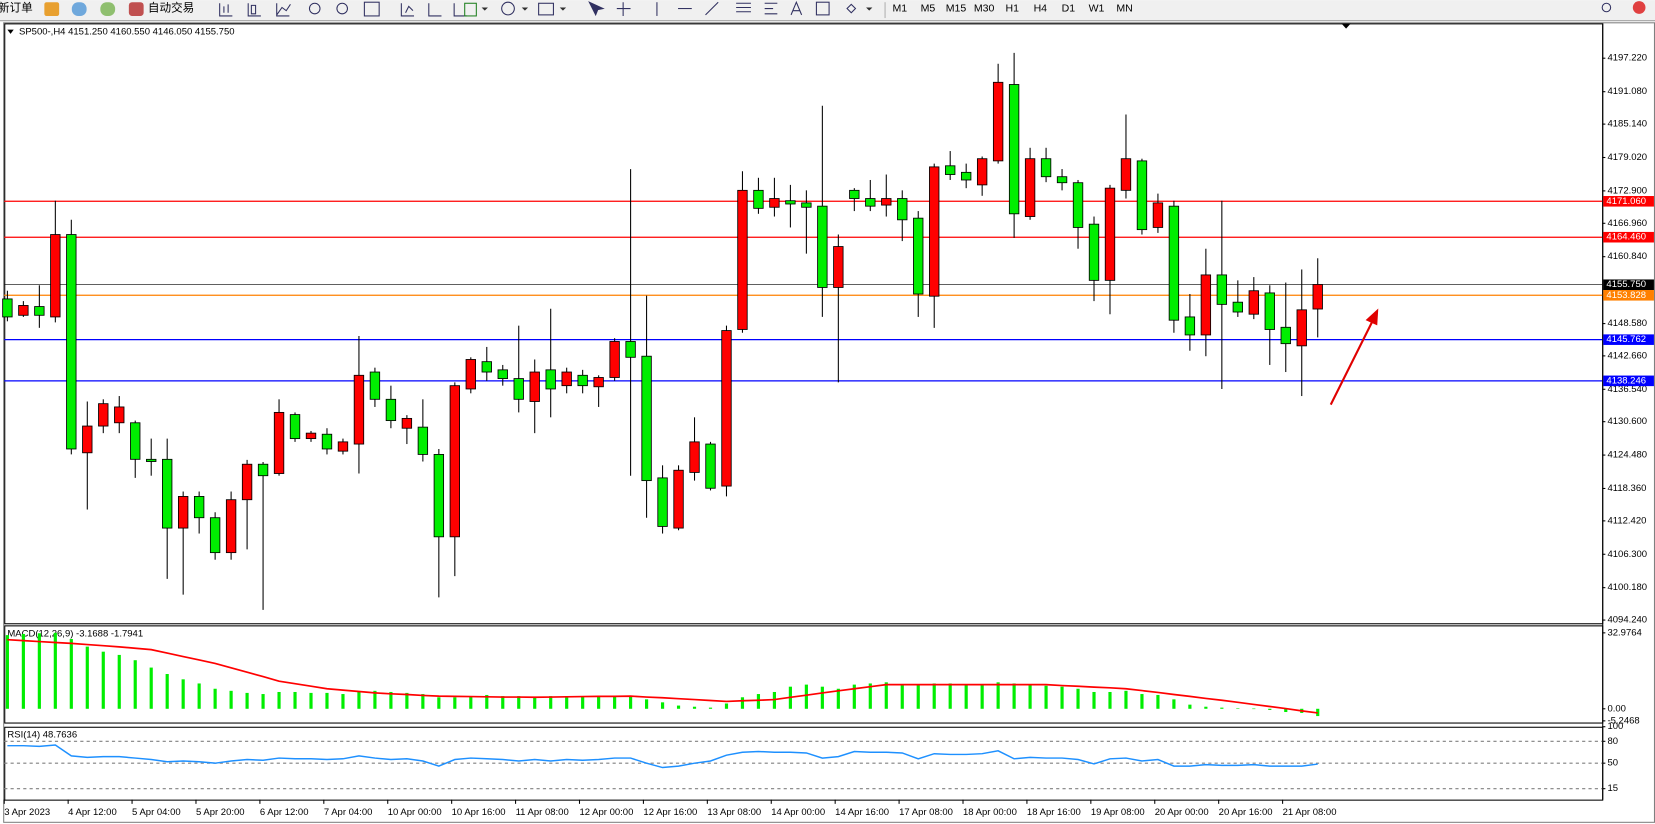 Image resolution: width=1655 pixels, height=824 pixels. Describe the element at coordinates (479, 812) in the screenshot. I see `x-tick-label: 10 Apr 16:00` at that location.